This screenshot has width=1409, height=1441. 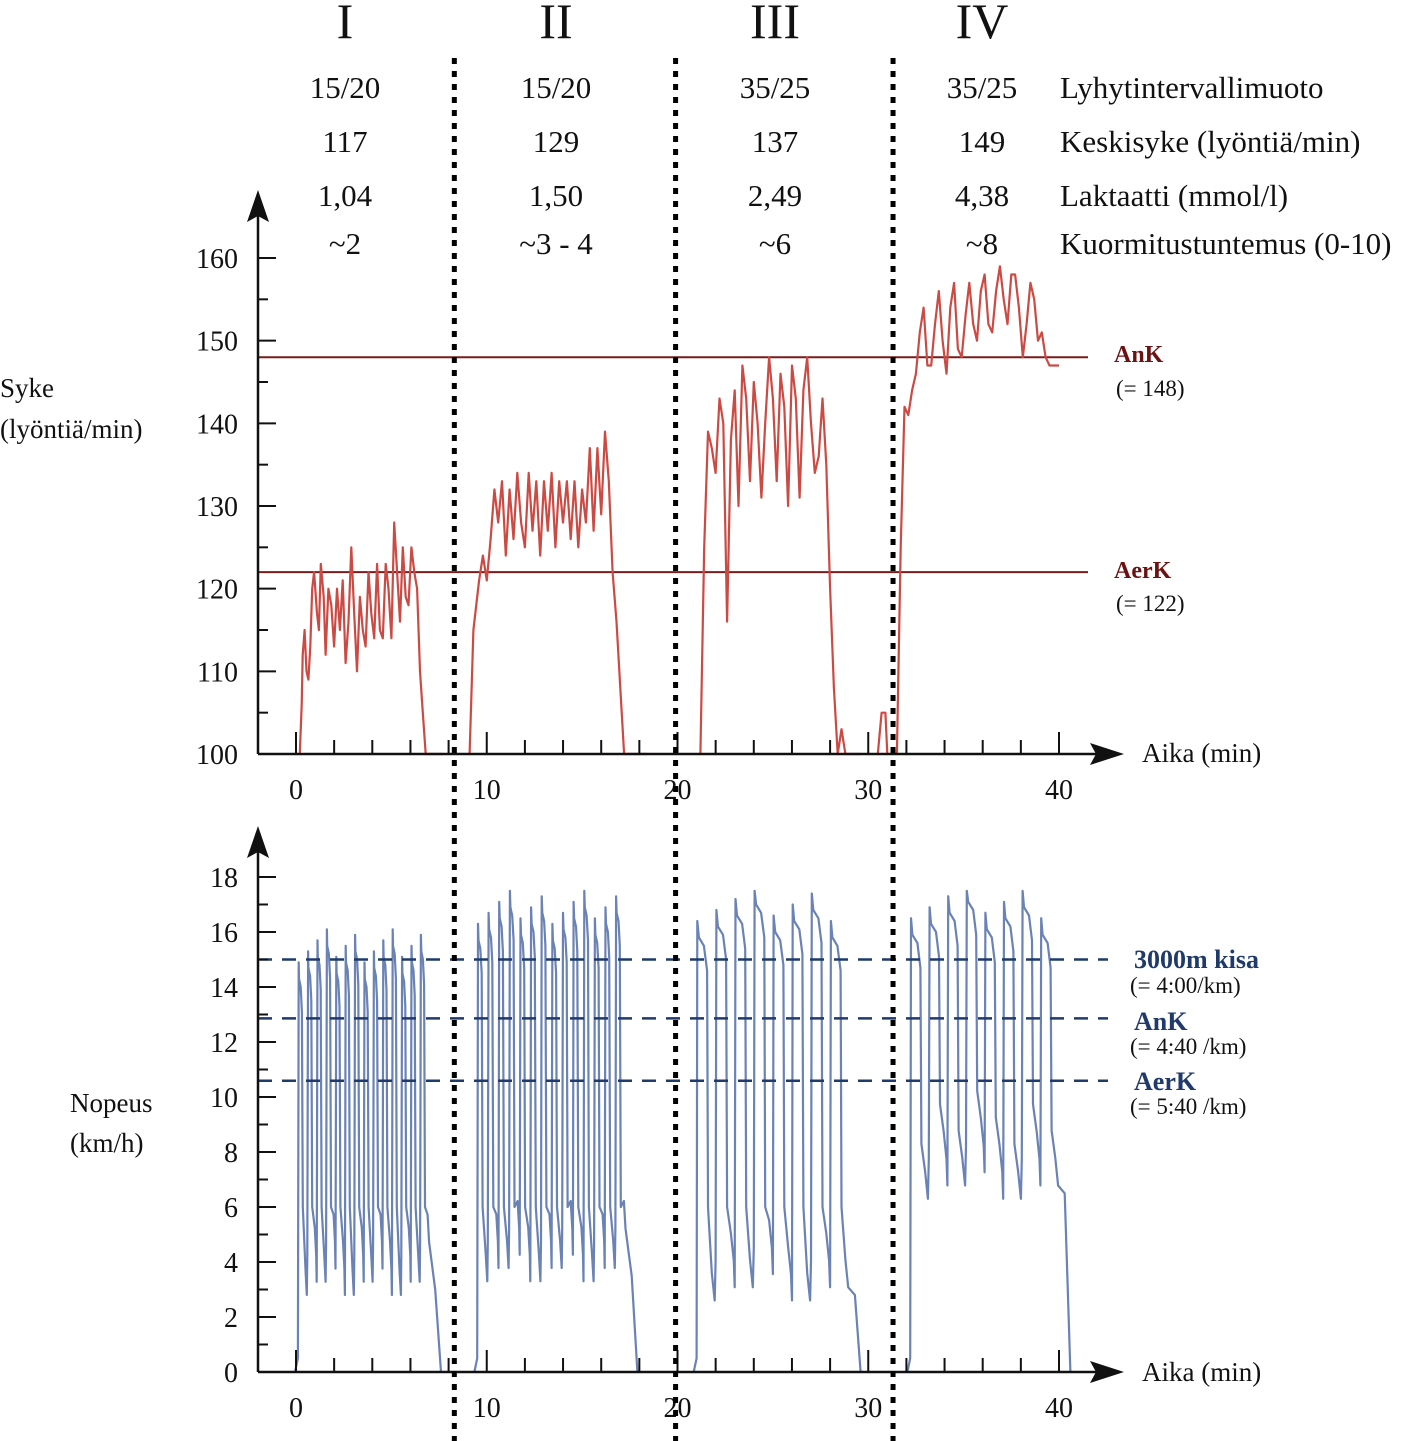 I want to click on hr-x-tick-label: 30, so click(x=868, y=790).